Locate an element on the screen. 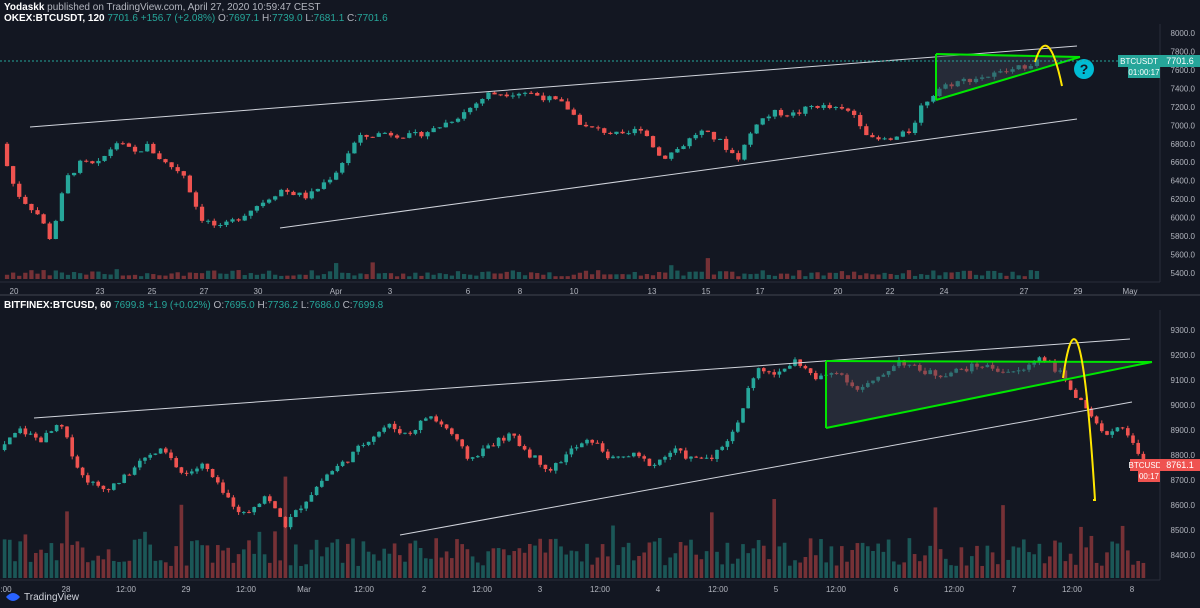 This screenshot has height=608, width=1200. top-symbol: OKEX:BTCUSDT, 120 is located at coordinates (54, 18).